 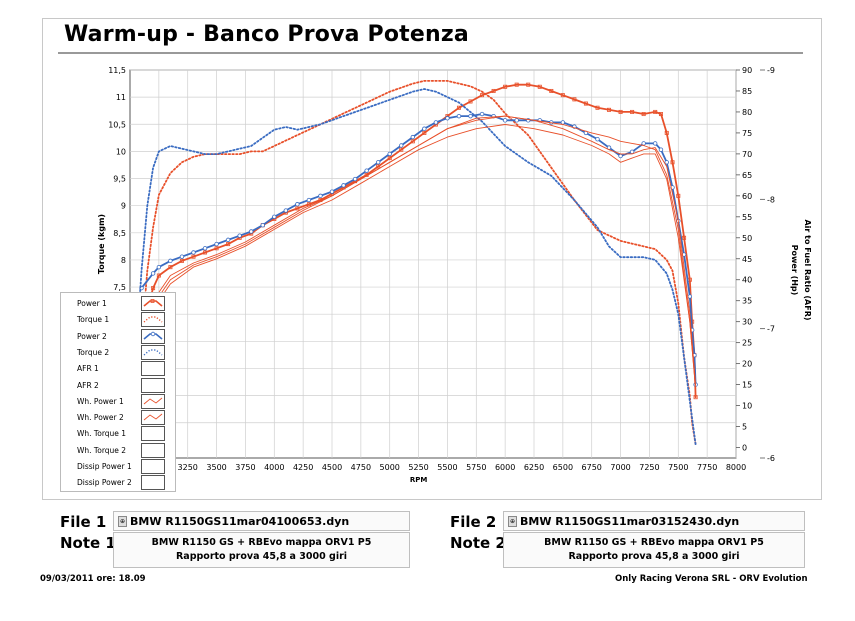 What do you see at coordinates (478, 543) in the screenshot?
I see `note2-label: Note 2` at bounding box center [478, 543].